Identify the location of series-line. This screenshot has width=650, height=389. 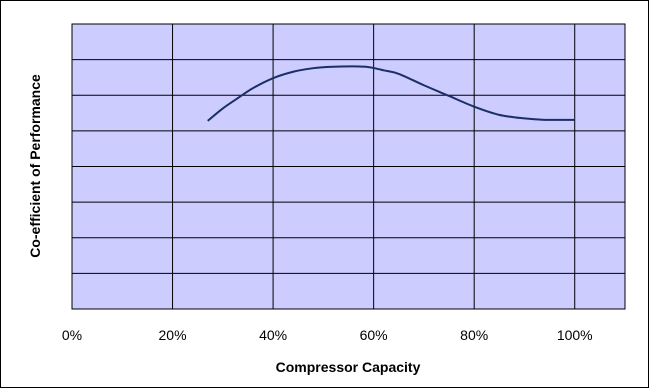
(391, 93).